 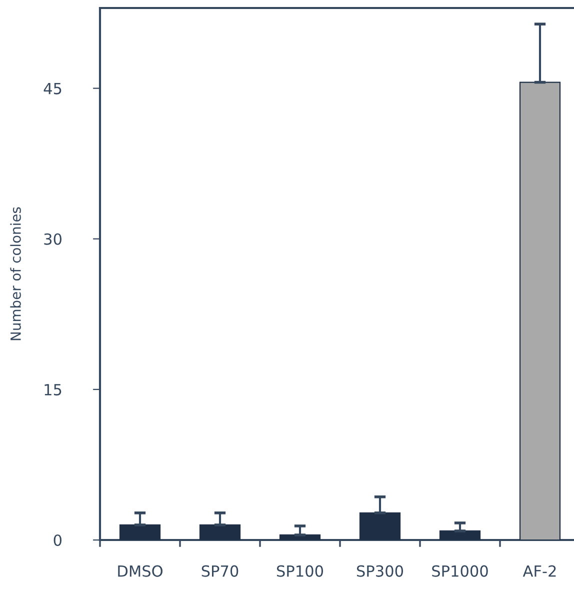 What do you see at coordinates (140, 571) in the screenshot?
I see `x-tick-label: DMSO` at bounding box center [140, 571].